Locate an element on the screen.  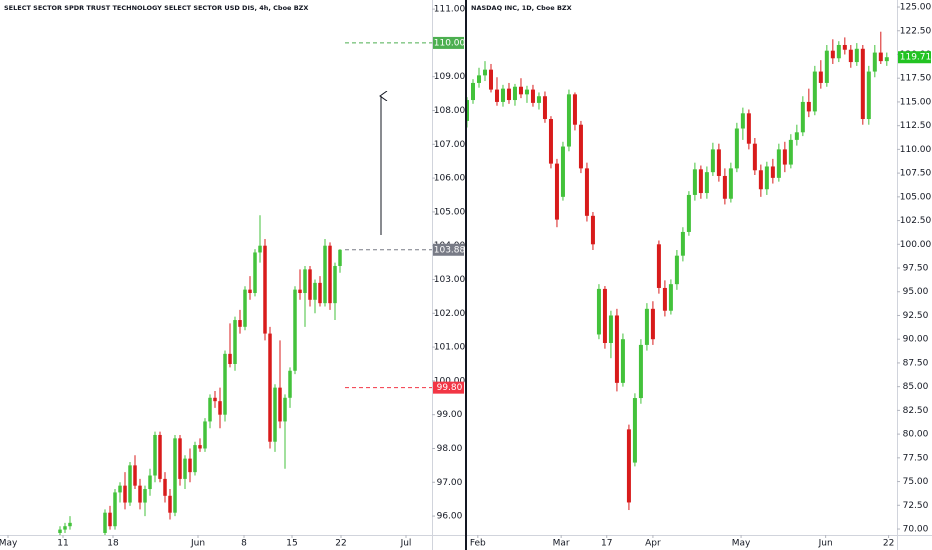
y-tick-label: 92.50 is located at coordinates (916, 316).